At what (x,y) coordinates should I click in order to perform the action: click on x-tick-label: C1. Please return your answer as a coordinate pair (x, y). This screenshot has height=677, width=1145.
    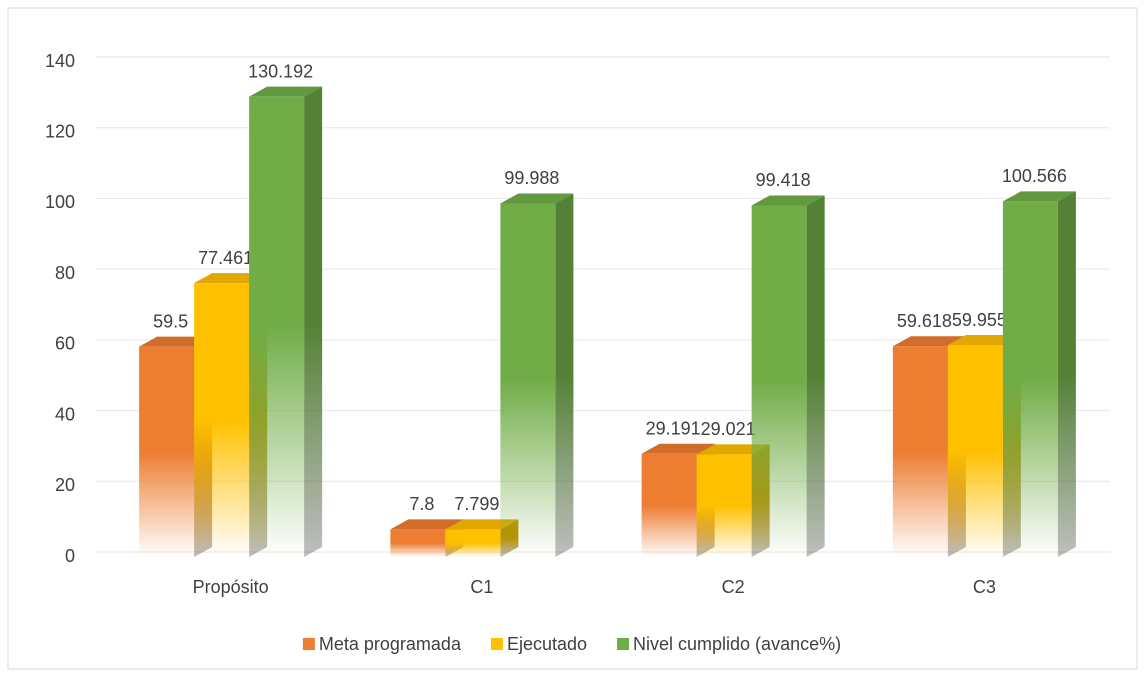
    Looking at the image, I should click on (481, 587).